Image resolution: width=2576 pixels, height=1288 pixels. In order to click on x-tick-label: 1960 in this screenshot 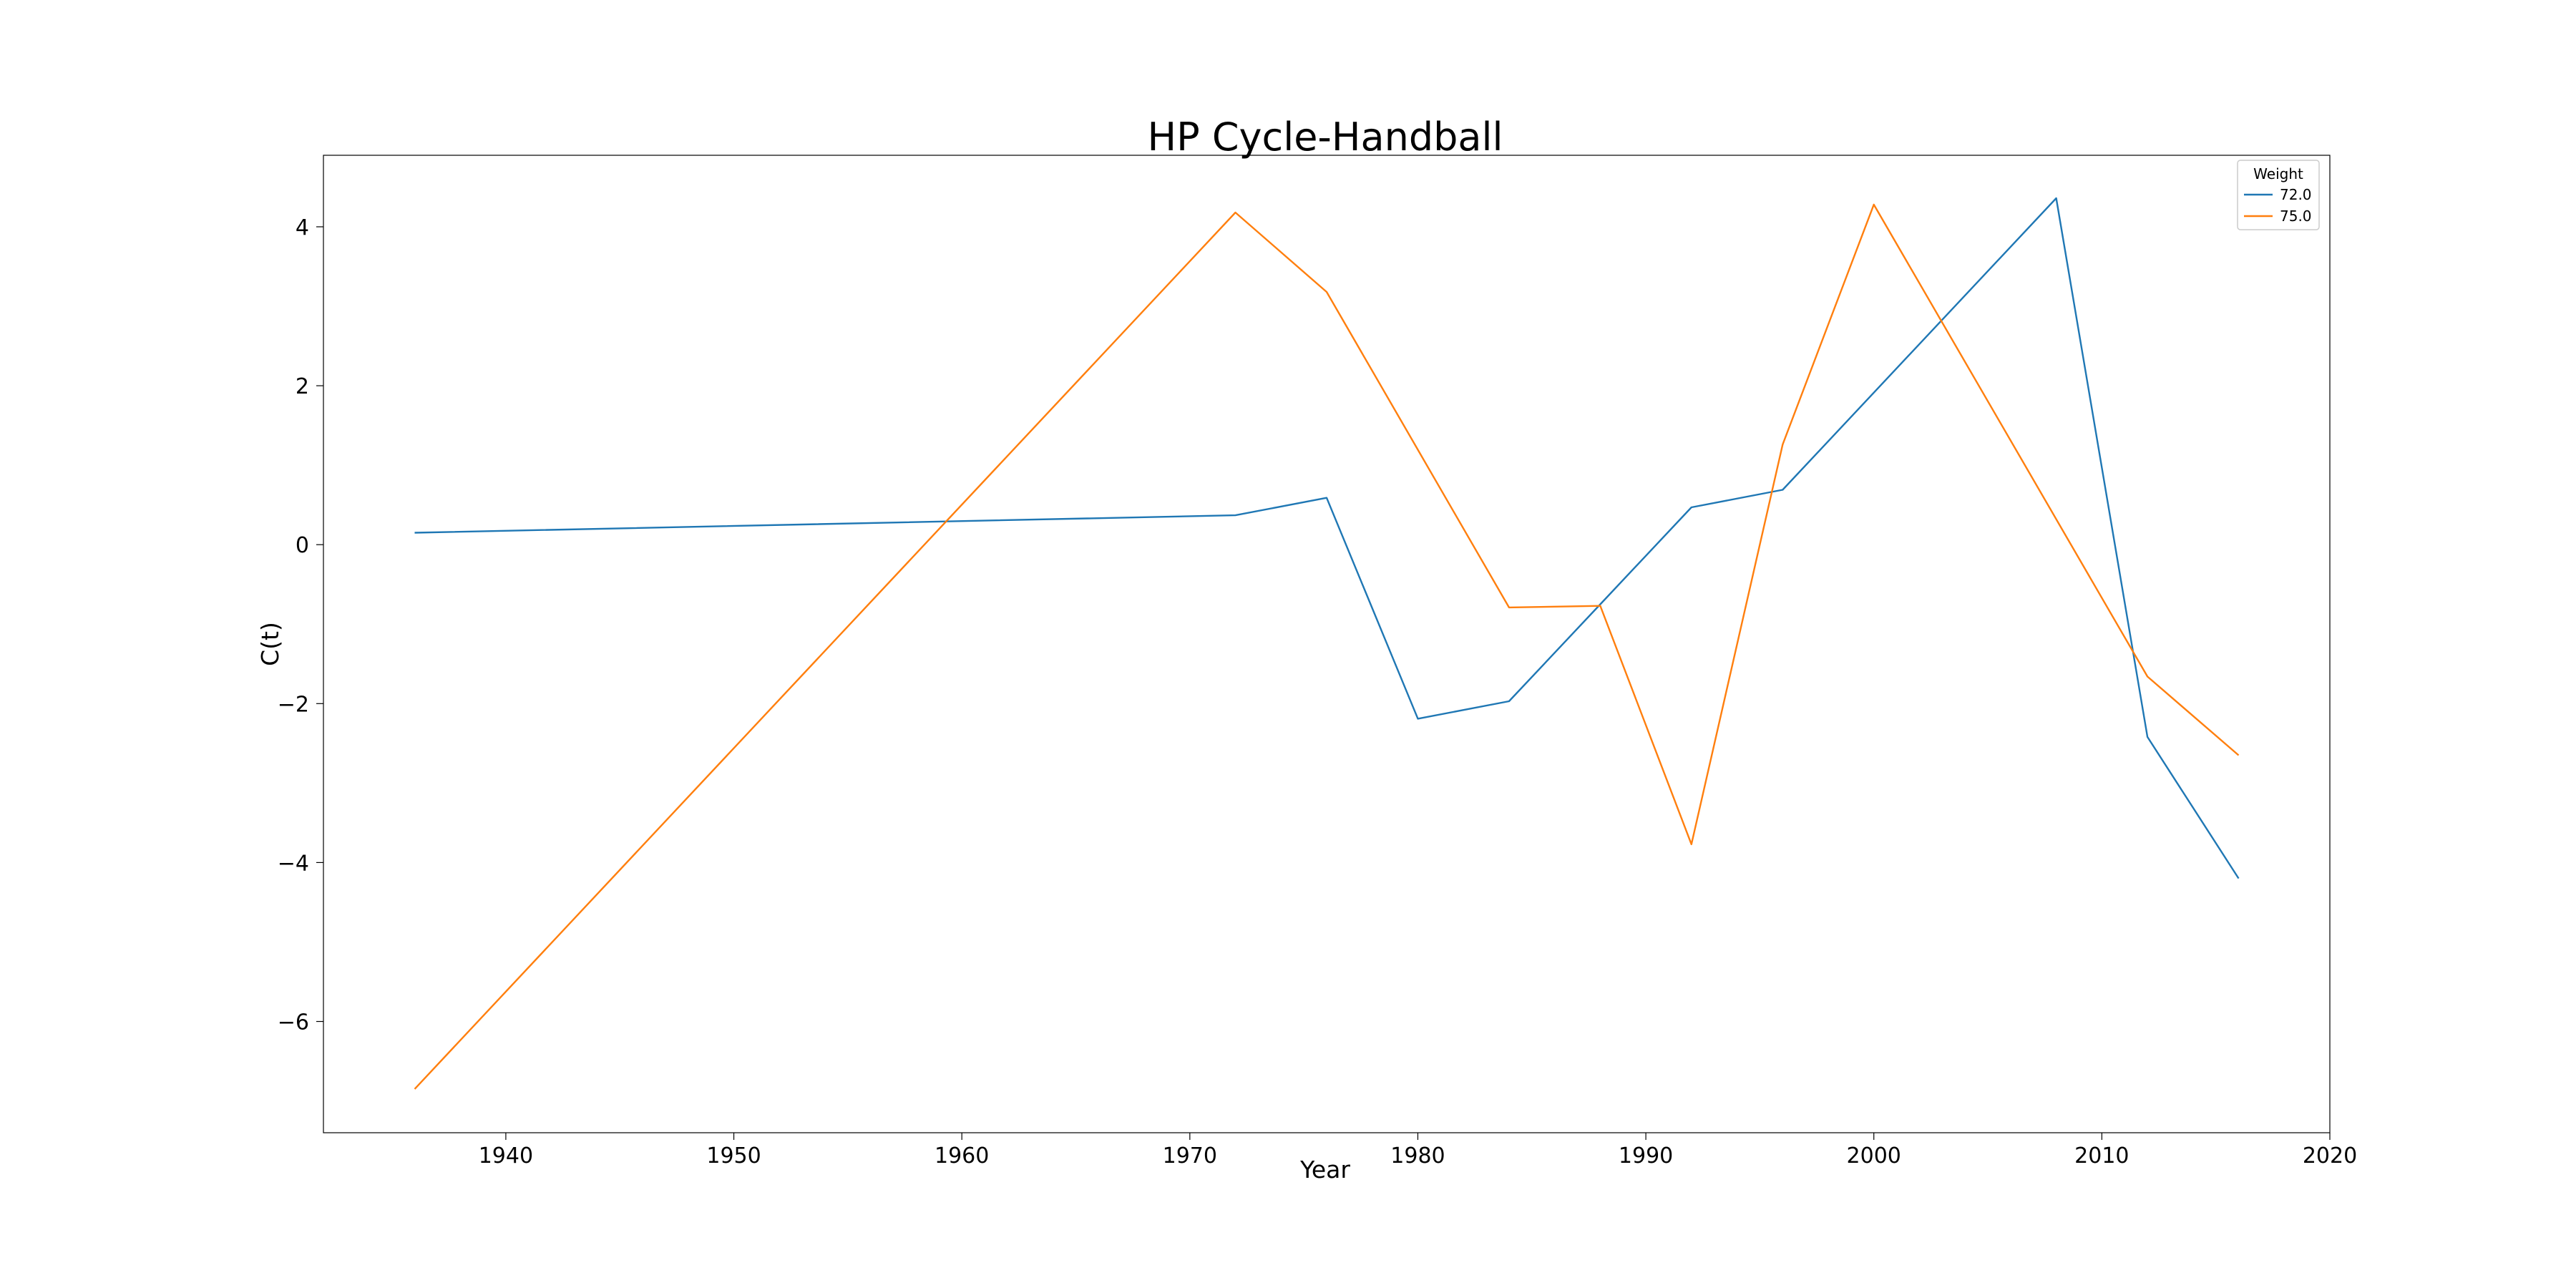, I will do `click(962, 1156)`.